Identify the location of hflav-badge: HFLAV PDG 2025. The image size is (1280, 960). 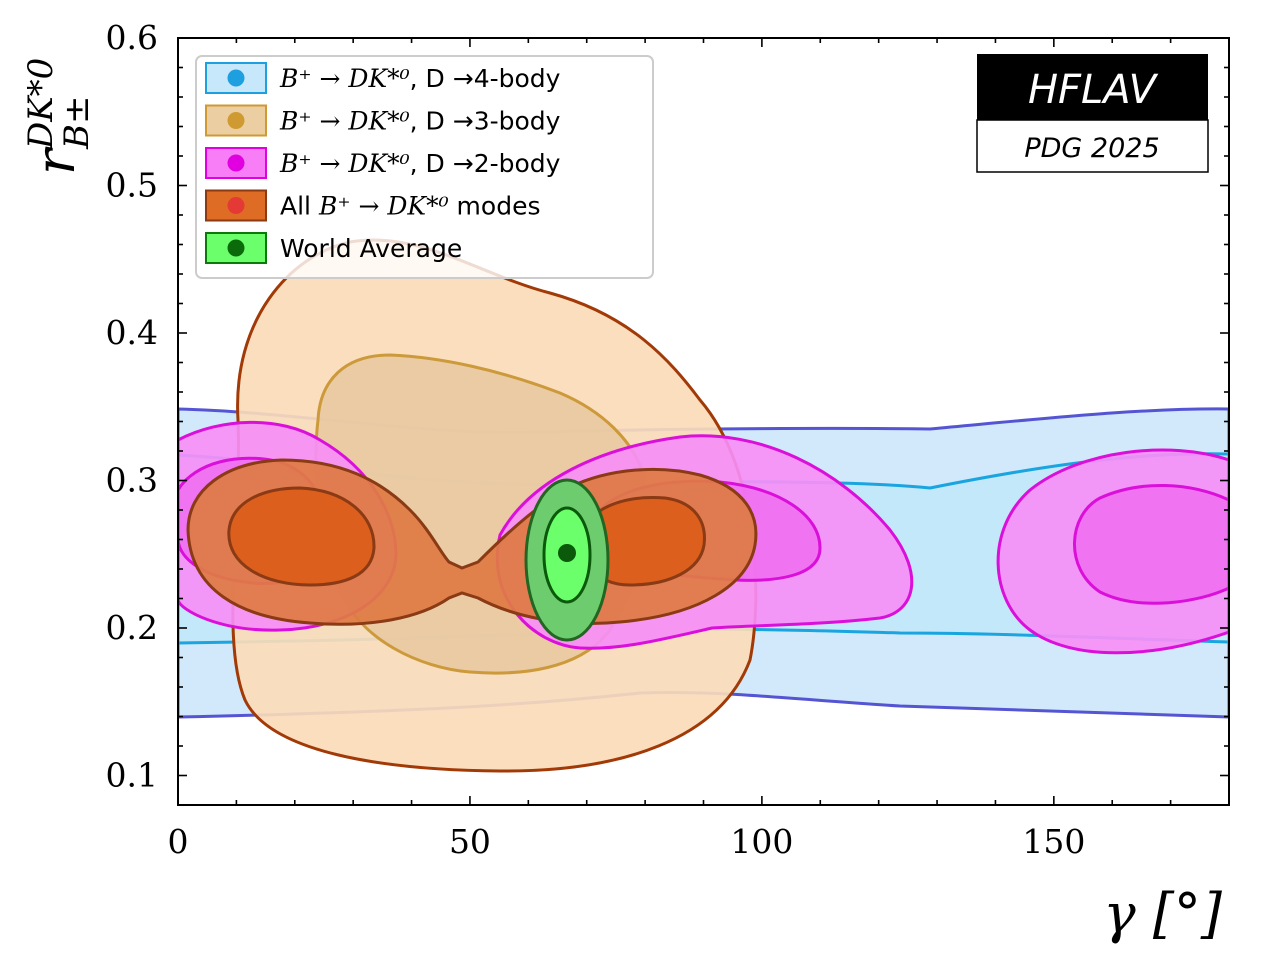
(1092, 113).